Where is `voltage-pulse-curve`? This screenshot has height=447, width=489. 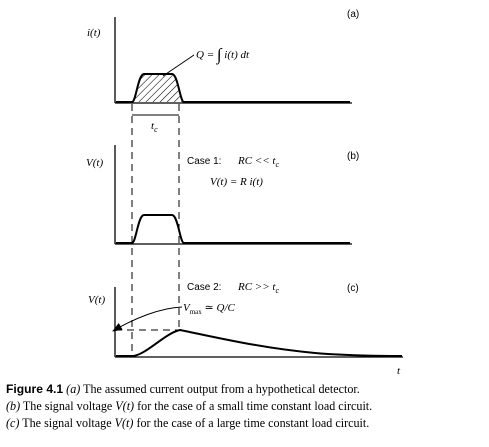 voltage-pulse-curve is located at coordinates (233, 229).